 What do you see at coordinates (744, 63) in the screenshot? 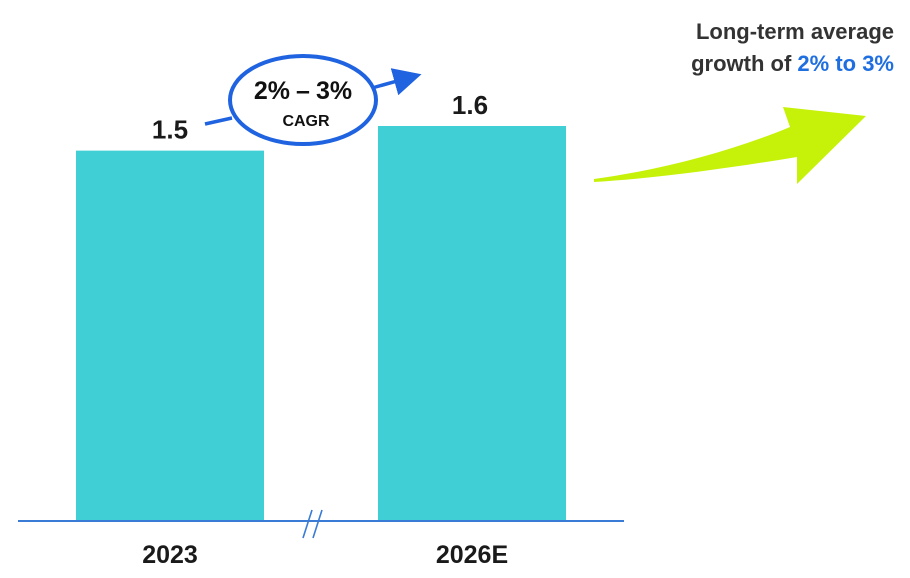
I see `headline-prefix: growth of` at bounding box center [744, 63].